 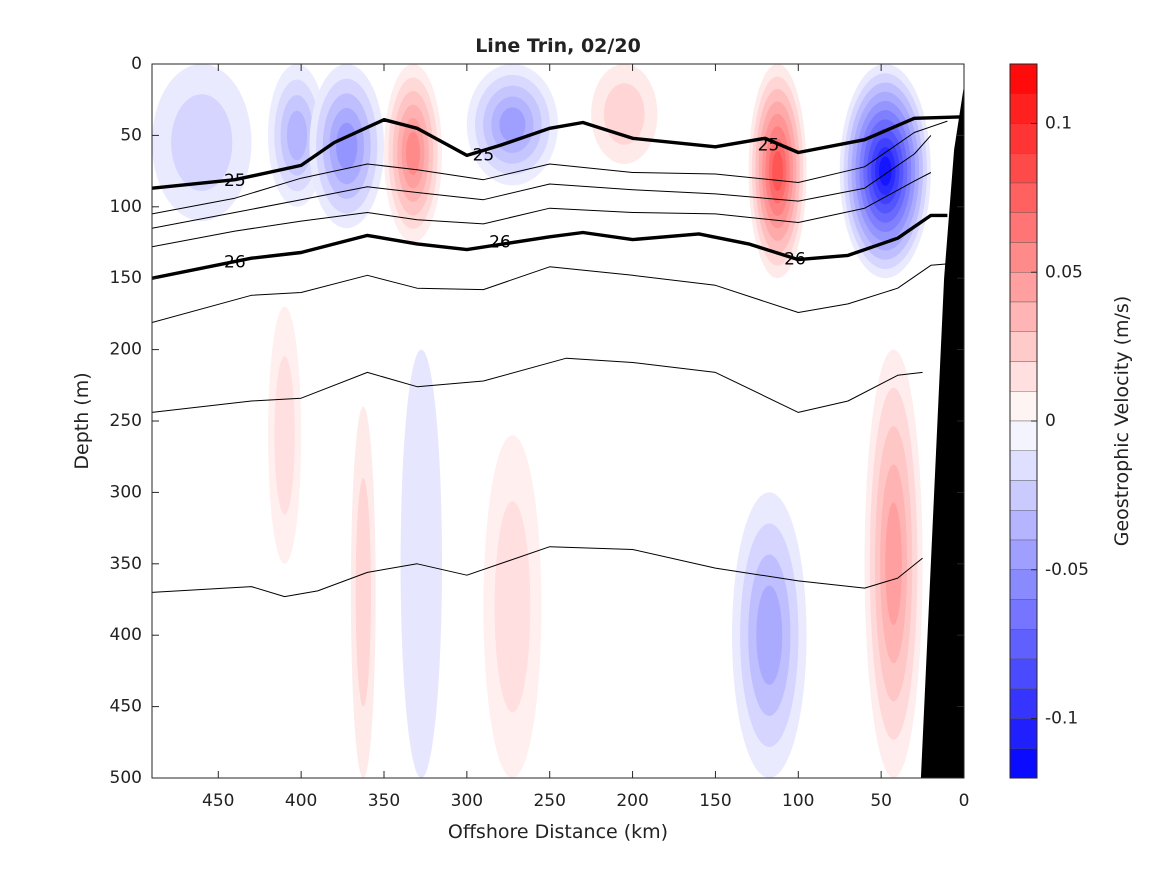 I want to click on y-tick-label: 50, so click(x=131, y=135).